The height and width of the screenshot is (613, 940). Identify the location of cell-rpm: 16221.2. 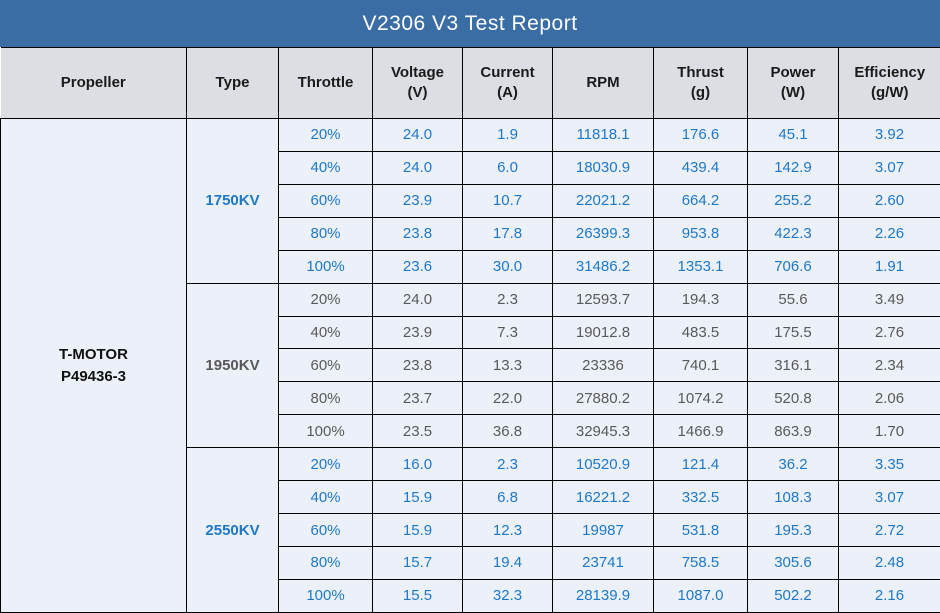
(603, 497).